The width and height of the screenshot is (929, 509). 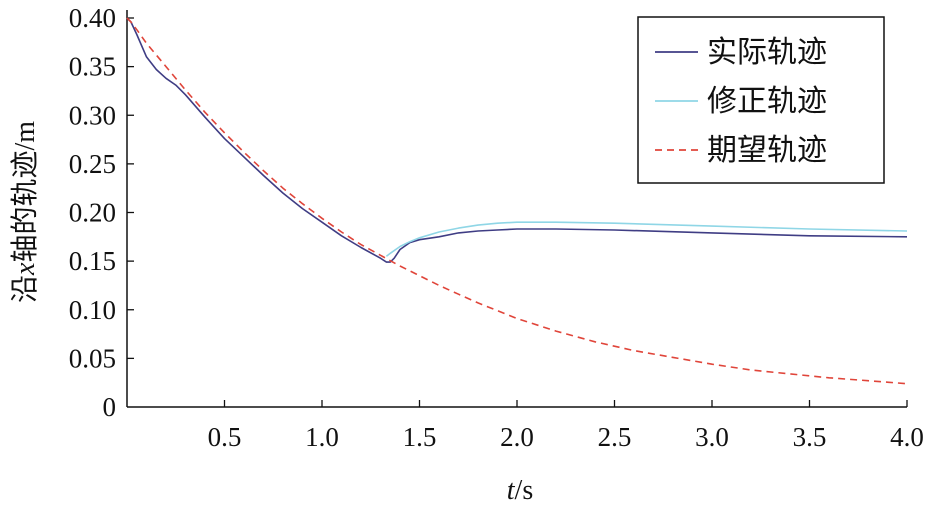 What do you see at coordinates (907, 437) in the screenshot?
I see `x-tick-label: 4.0` at bounding box center [907, 437].